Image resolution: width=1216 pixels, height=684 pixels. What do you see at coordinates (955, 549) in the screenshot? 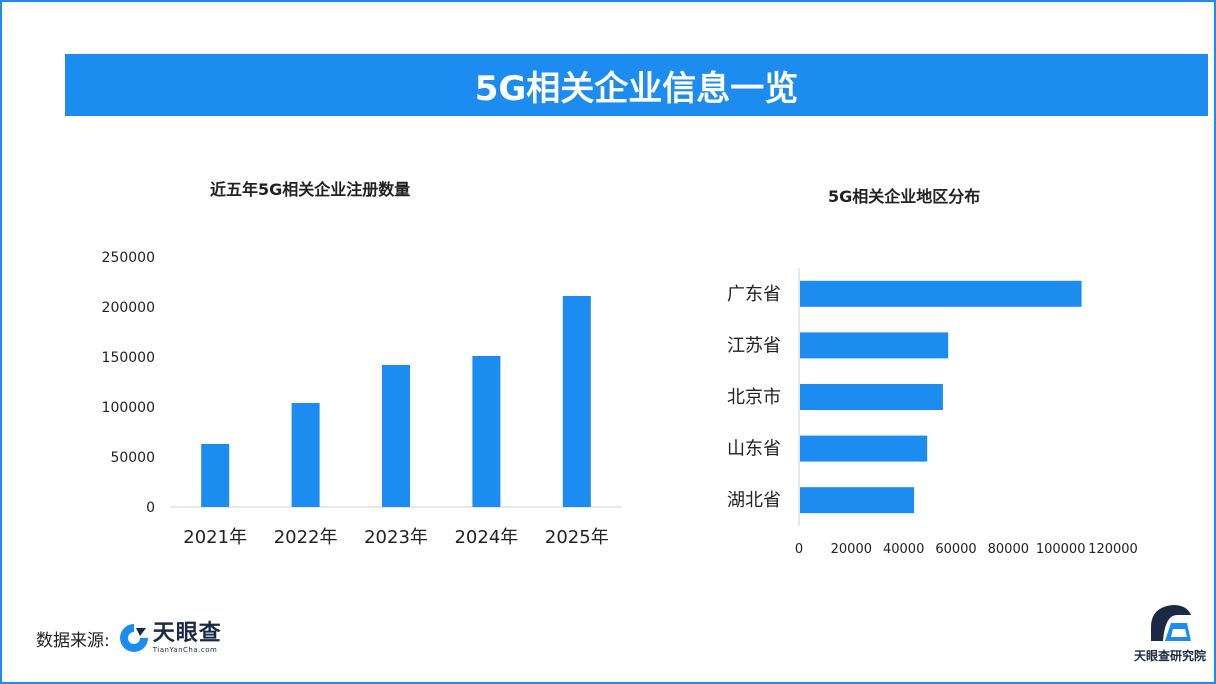
I see `x-tick-label: 60000` at bounding box center [955, 549].